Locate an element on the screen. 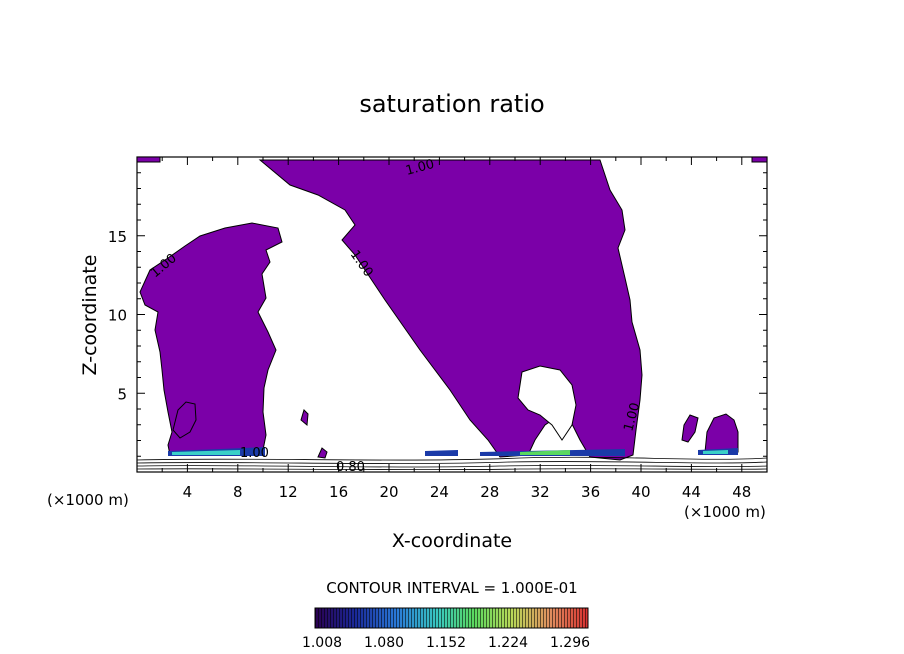  surface-contours is located at coordinates (452, 463).